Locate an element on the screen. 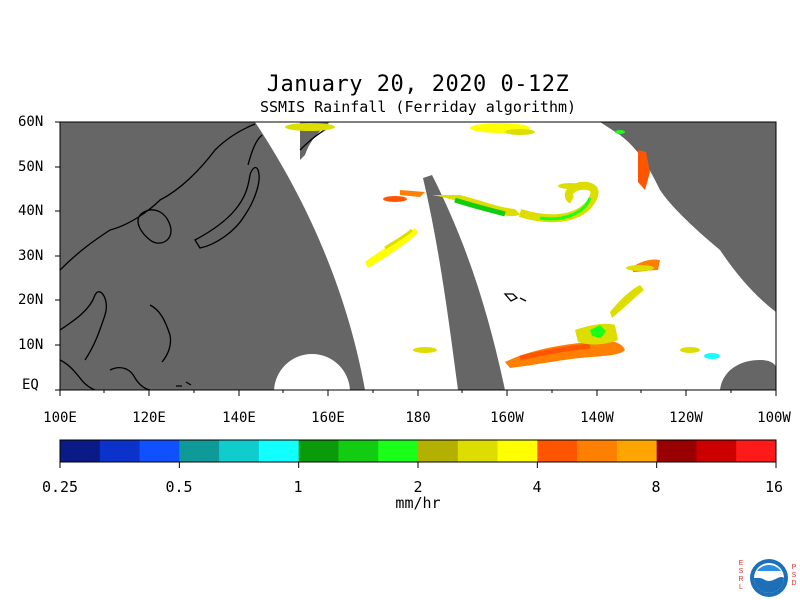 The width and height of the screenshot is (800, 600). no-data-east is located at coordinates (688, 217).